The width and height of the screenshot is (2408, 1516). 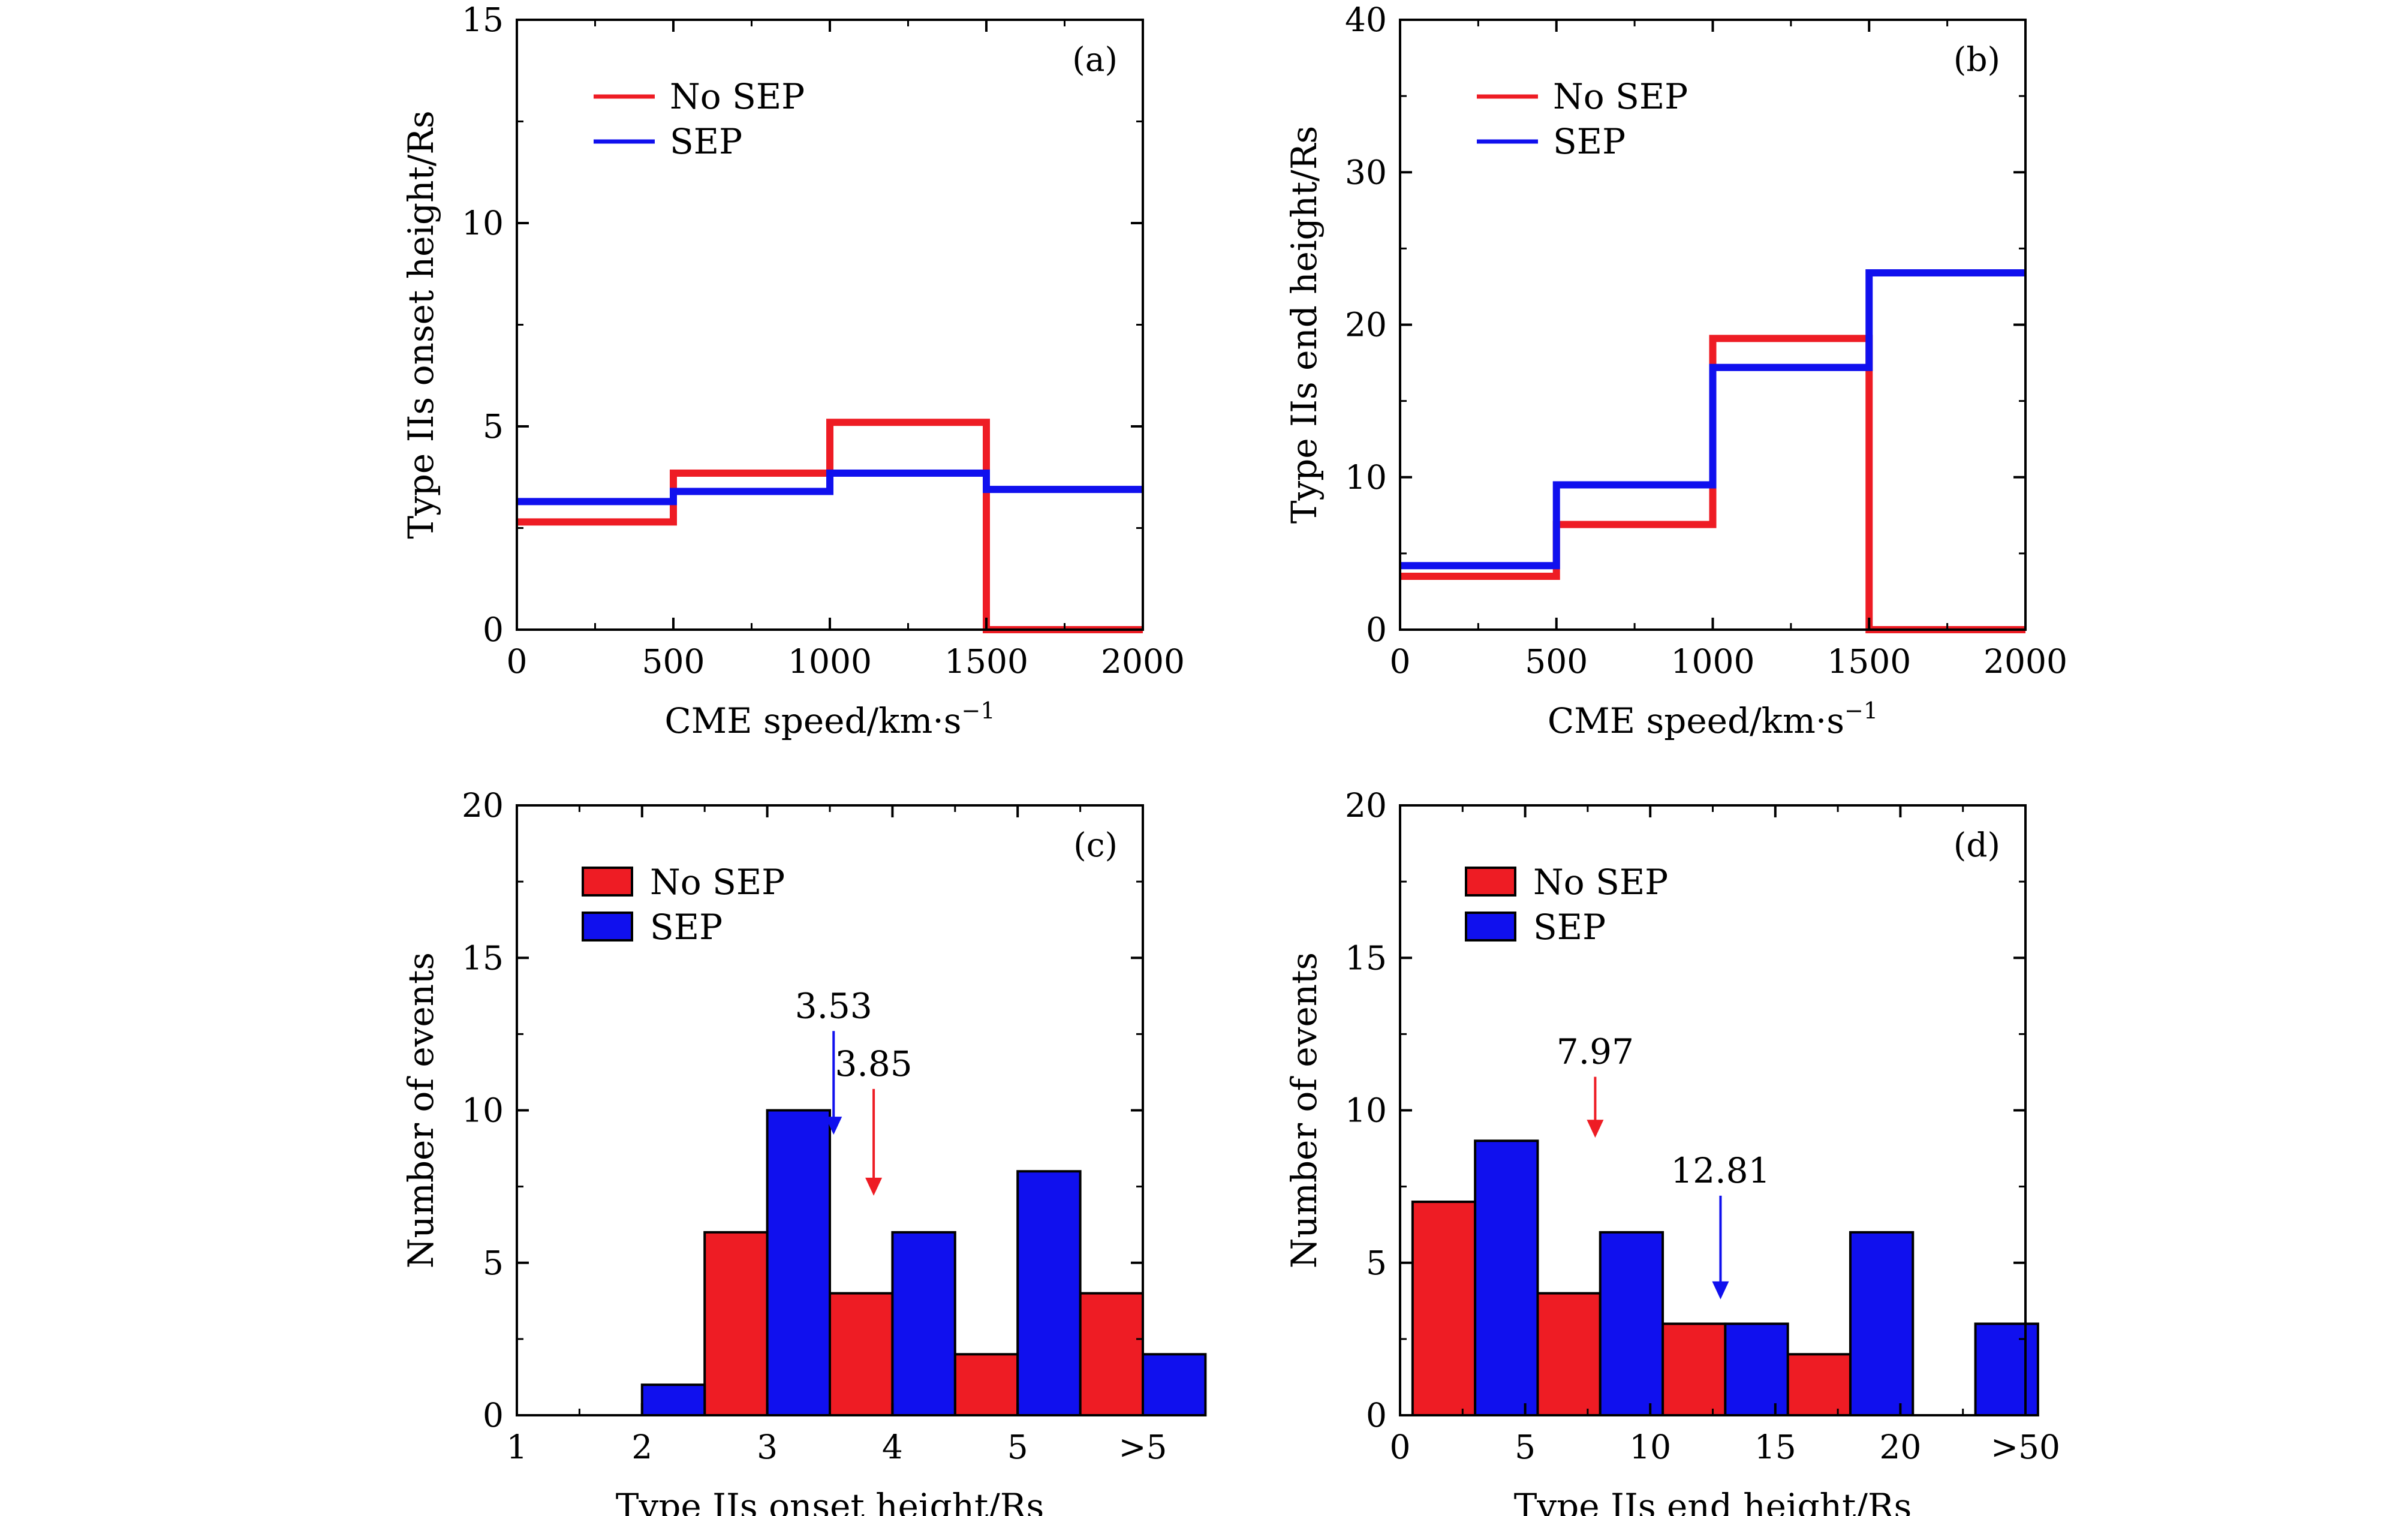 I want to click on x-tick-label-4: 5, so click(x=1017, y=1447).